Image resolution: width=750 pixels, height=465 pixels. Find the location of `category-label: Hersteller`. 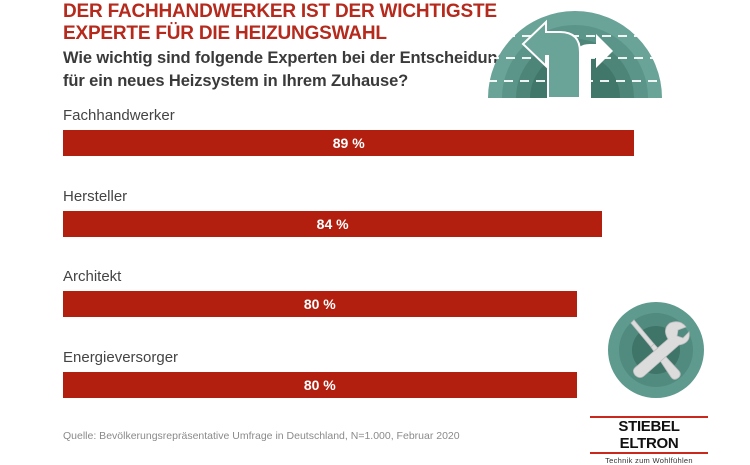

category-label: Hersteller is located at coordinates (95, 196).